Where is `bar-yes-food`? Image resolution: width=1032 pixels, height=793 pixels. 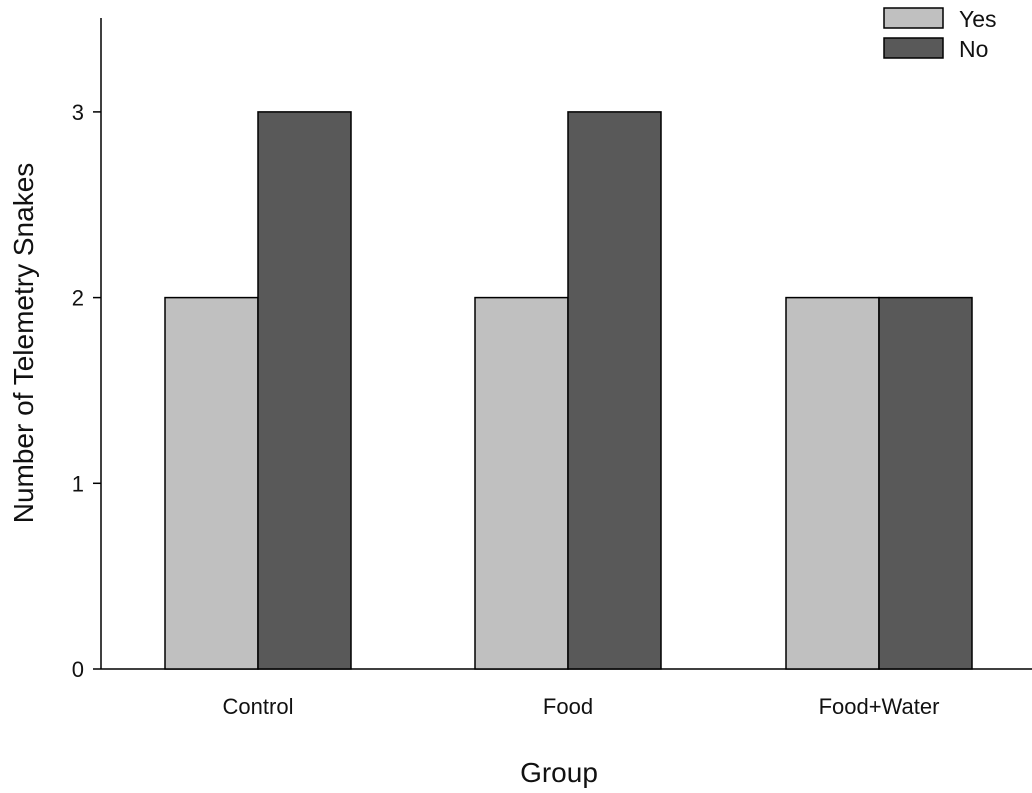 bar-yes-food is located at coordinates (521, 483).